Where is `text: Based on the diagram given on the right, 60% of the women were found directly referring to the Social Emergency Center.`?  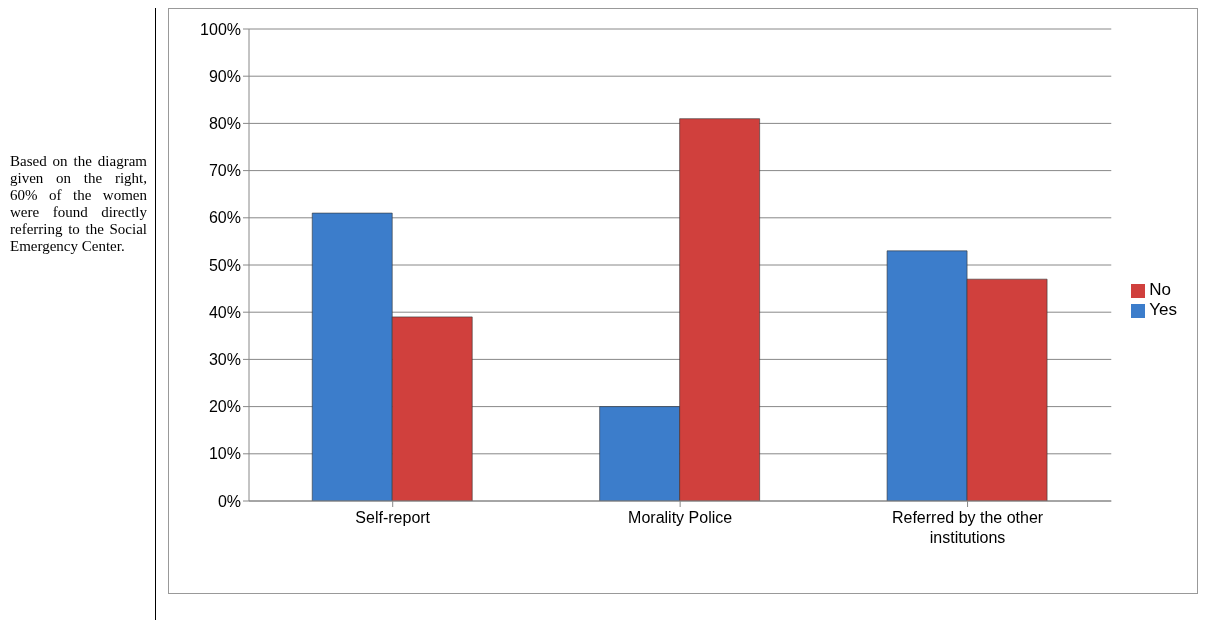
text: Based on the diagram given on the right, 60% of the women were found directly referring to the Social Emergency Center. is located at coordinates (78, 204).